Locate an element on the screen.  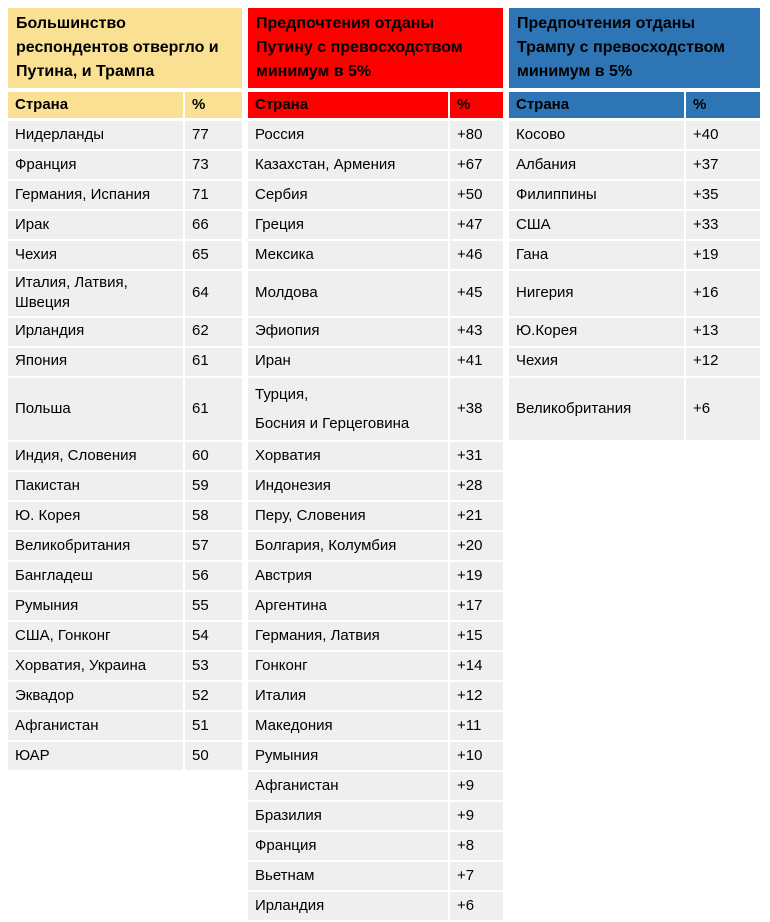
percent-cell: +41 is located at coordinates (476, 361).